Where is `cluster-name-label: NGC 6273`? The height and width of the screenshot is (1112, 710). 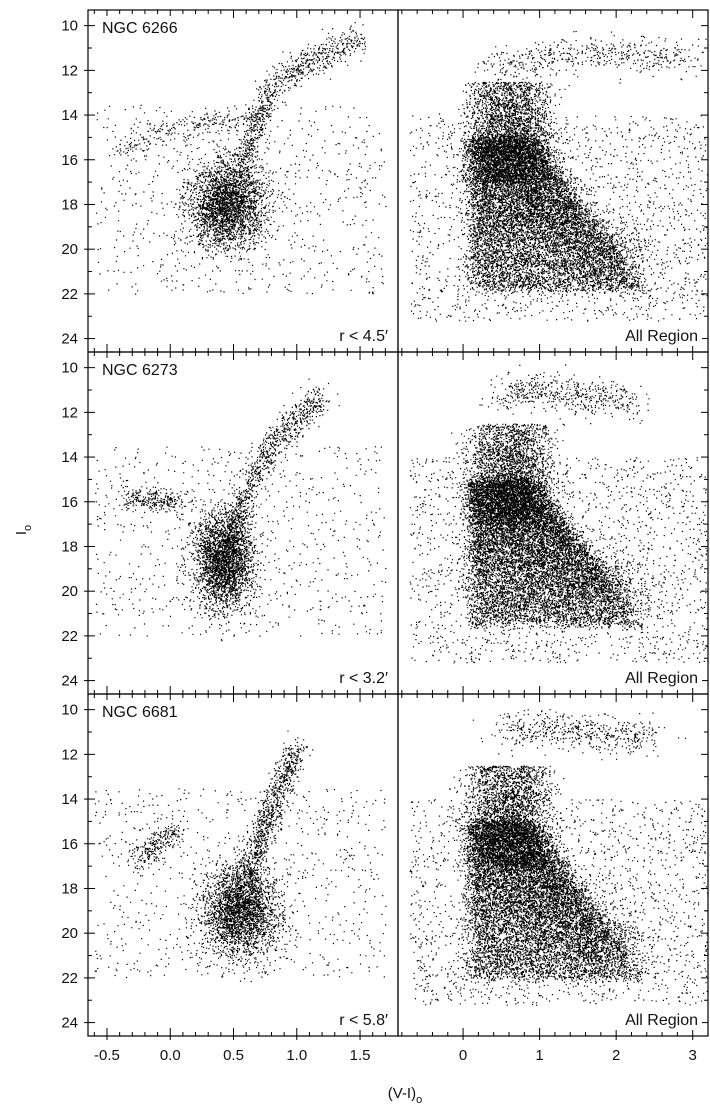 cluster-name-label: NGC 6273 is located at coordinates (140, 370).